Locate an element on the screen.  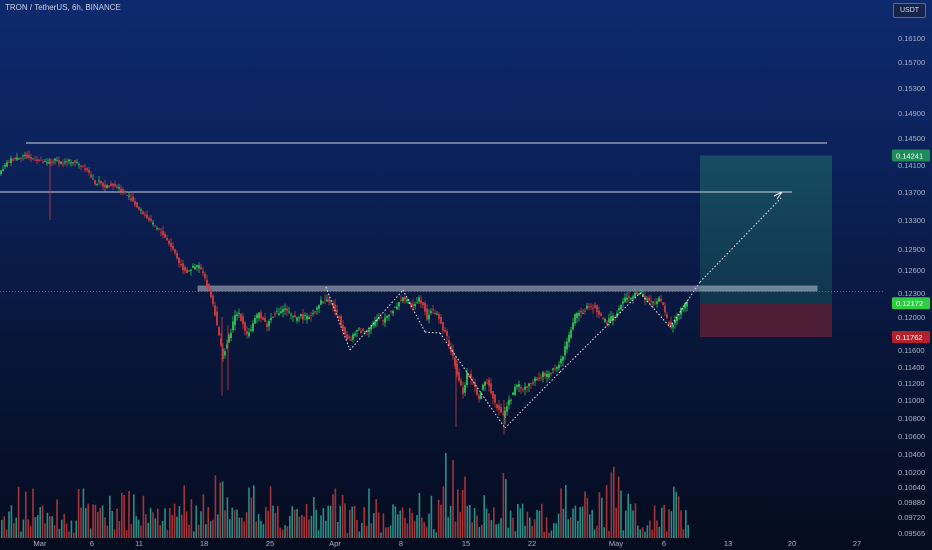
price-tick-label: 0.14500 is located at coordinates (911, 138).